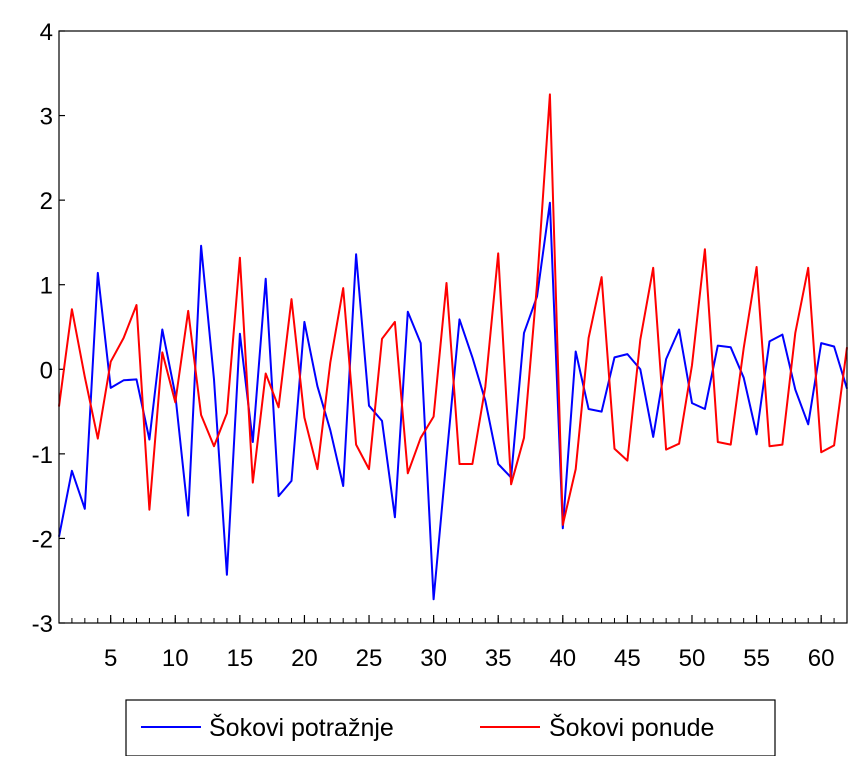  I want to click on y-tick-label: -2, so click(42, 539).